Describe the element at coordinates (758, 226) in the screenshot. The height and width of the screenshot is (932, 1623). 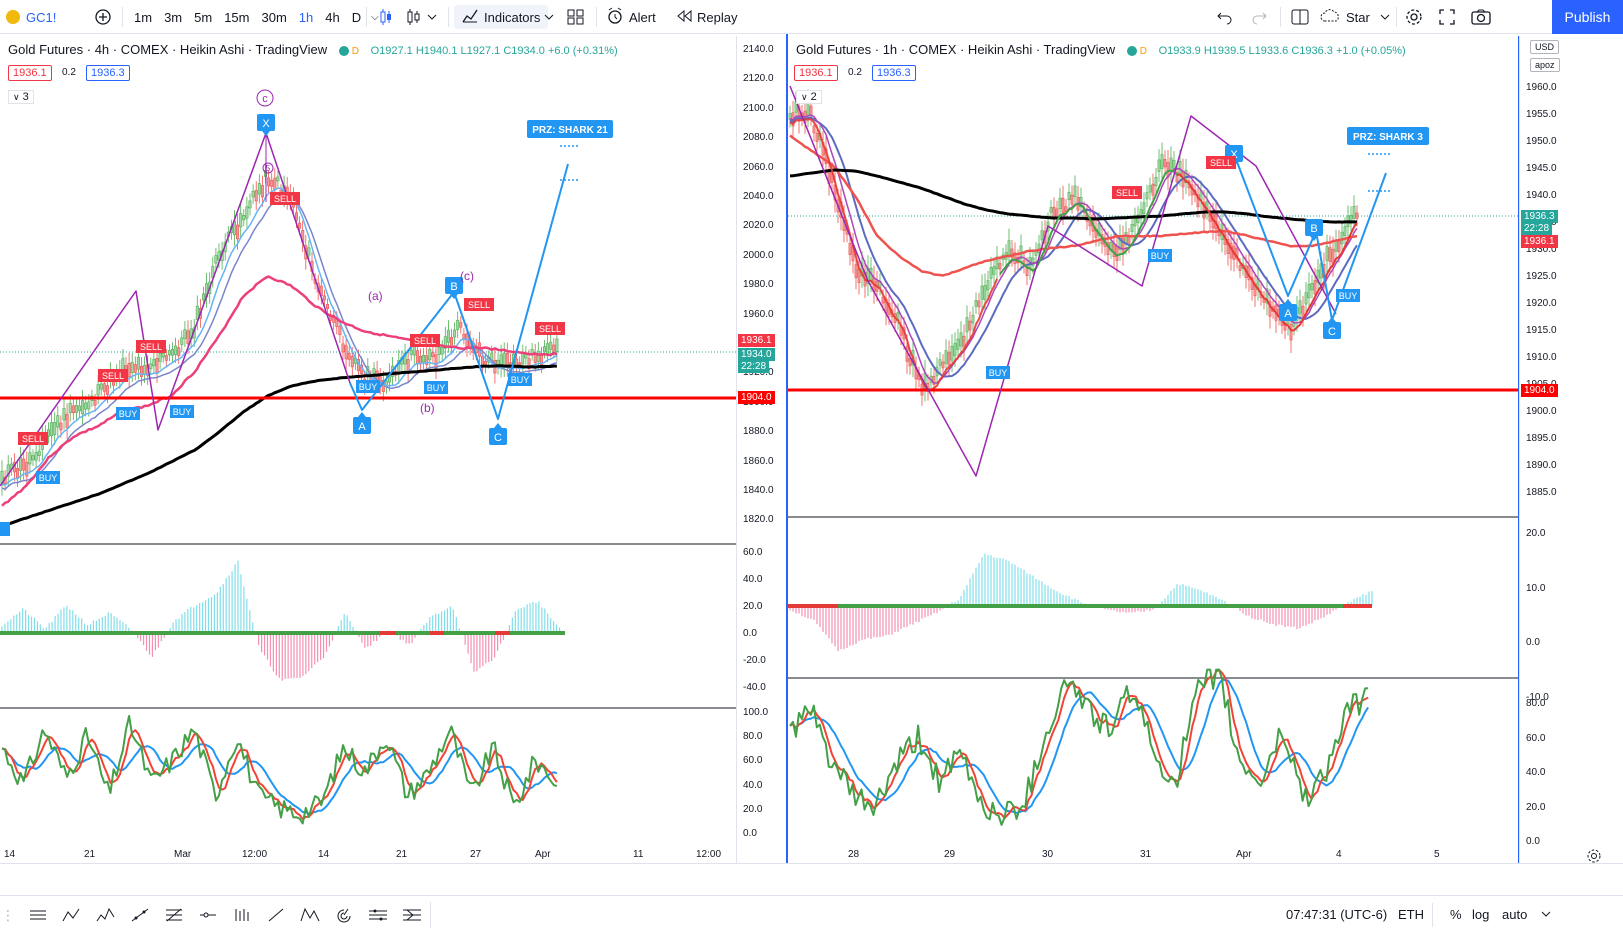
I see `price-axis-label: 2020.0` at that location.